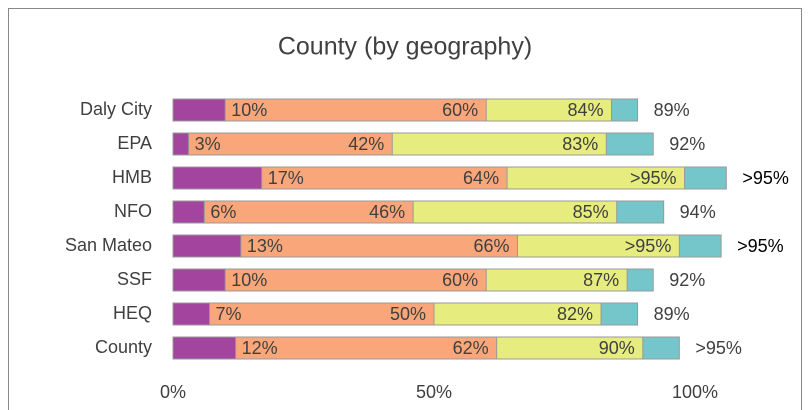 Image resolution: width=810 pixels, height=410 pixels. Describe the element at coordinates (575, 314) in the screenshot. I see `data-label: 82%` at that location.